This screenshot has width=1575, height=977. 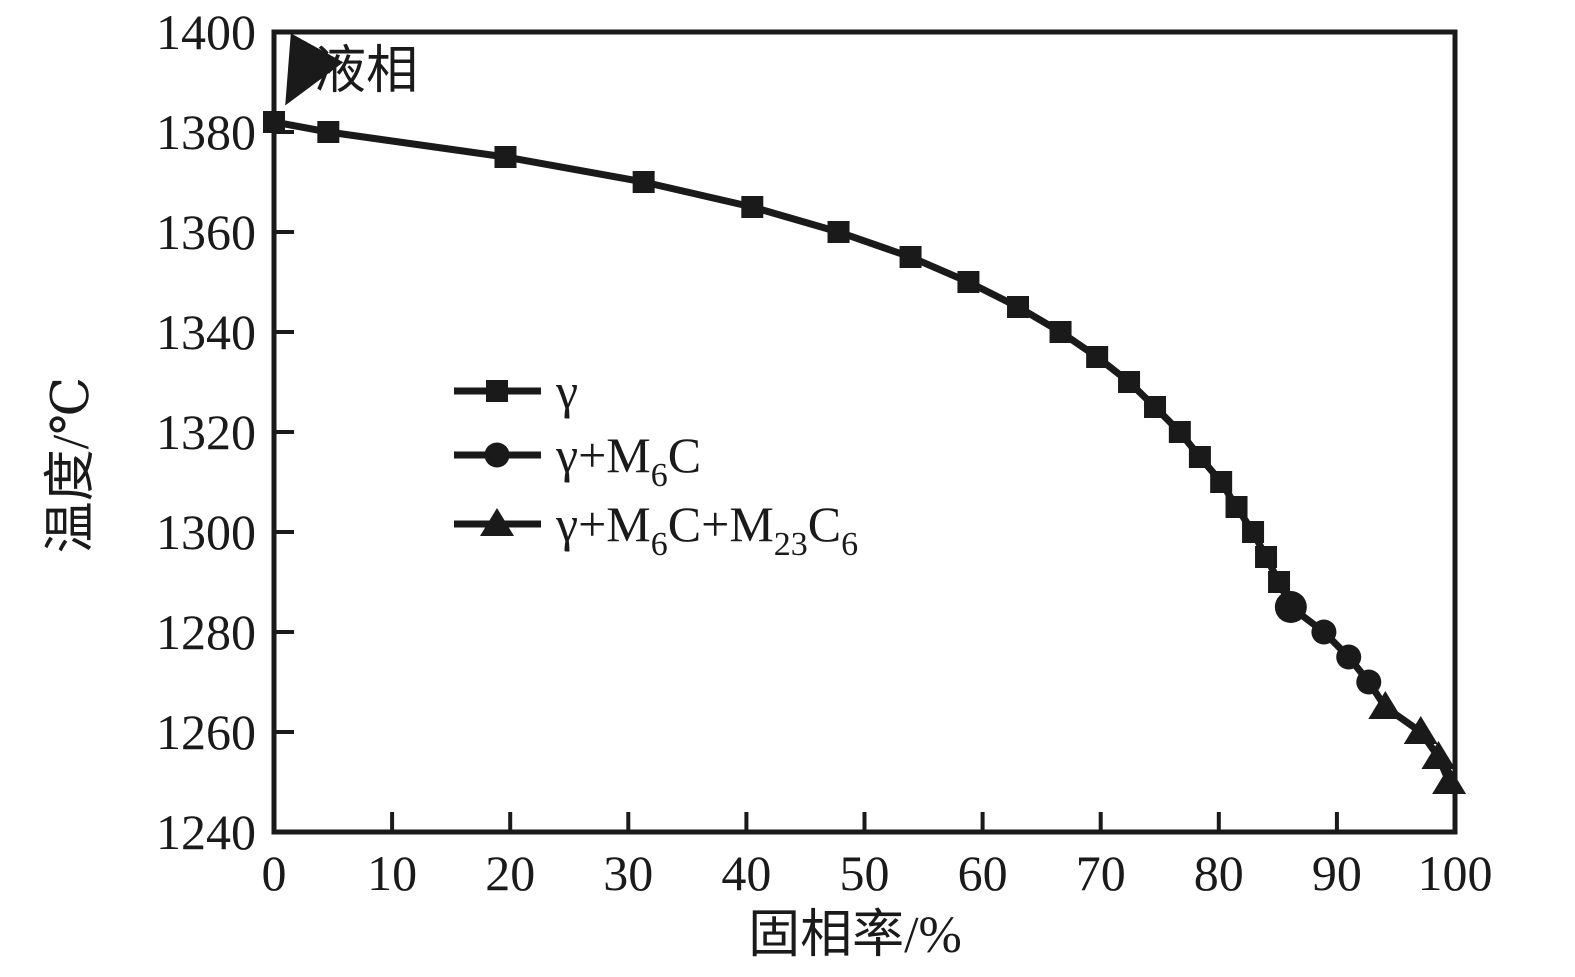 I want to click on legend-entry: γ+M6C, so click(x=577, y=460).